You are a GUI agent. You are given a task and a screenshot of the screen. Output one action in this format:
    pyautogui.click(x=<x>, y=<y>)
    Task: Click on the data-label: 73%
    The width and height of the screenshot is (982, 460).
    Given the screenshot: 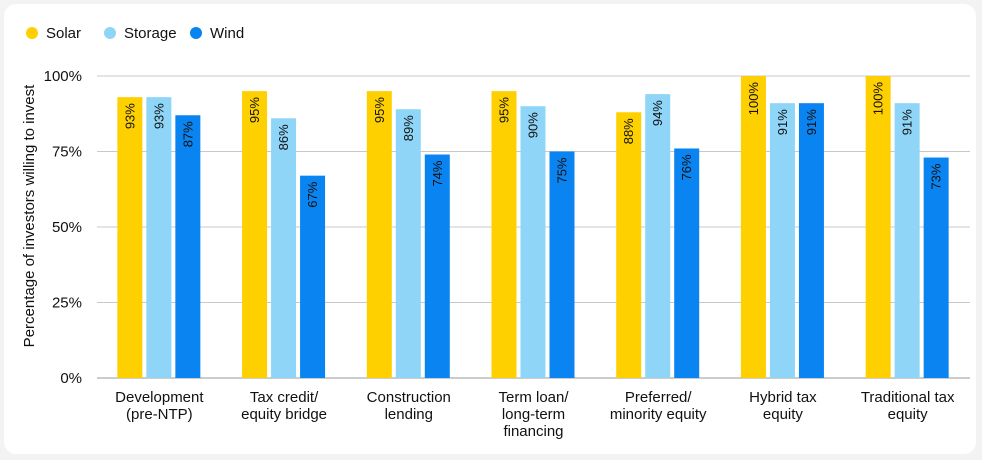 What is the action you would take?
    pyautogui.click(x=936, y=176)
    